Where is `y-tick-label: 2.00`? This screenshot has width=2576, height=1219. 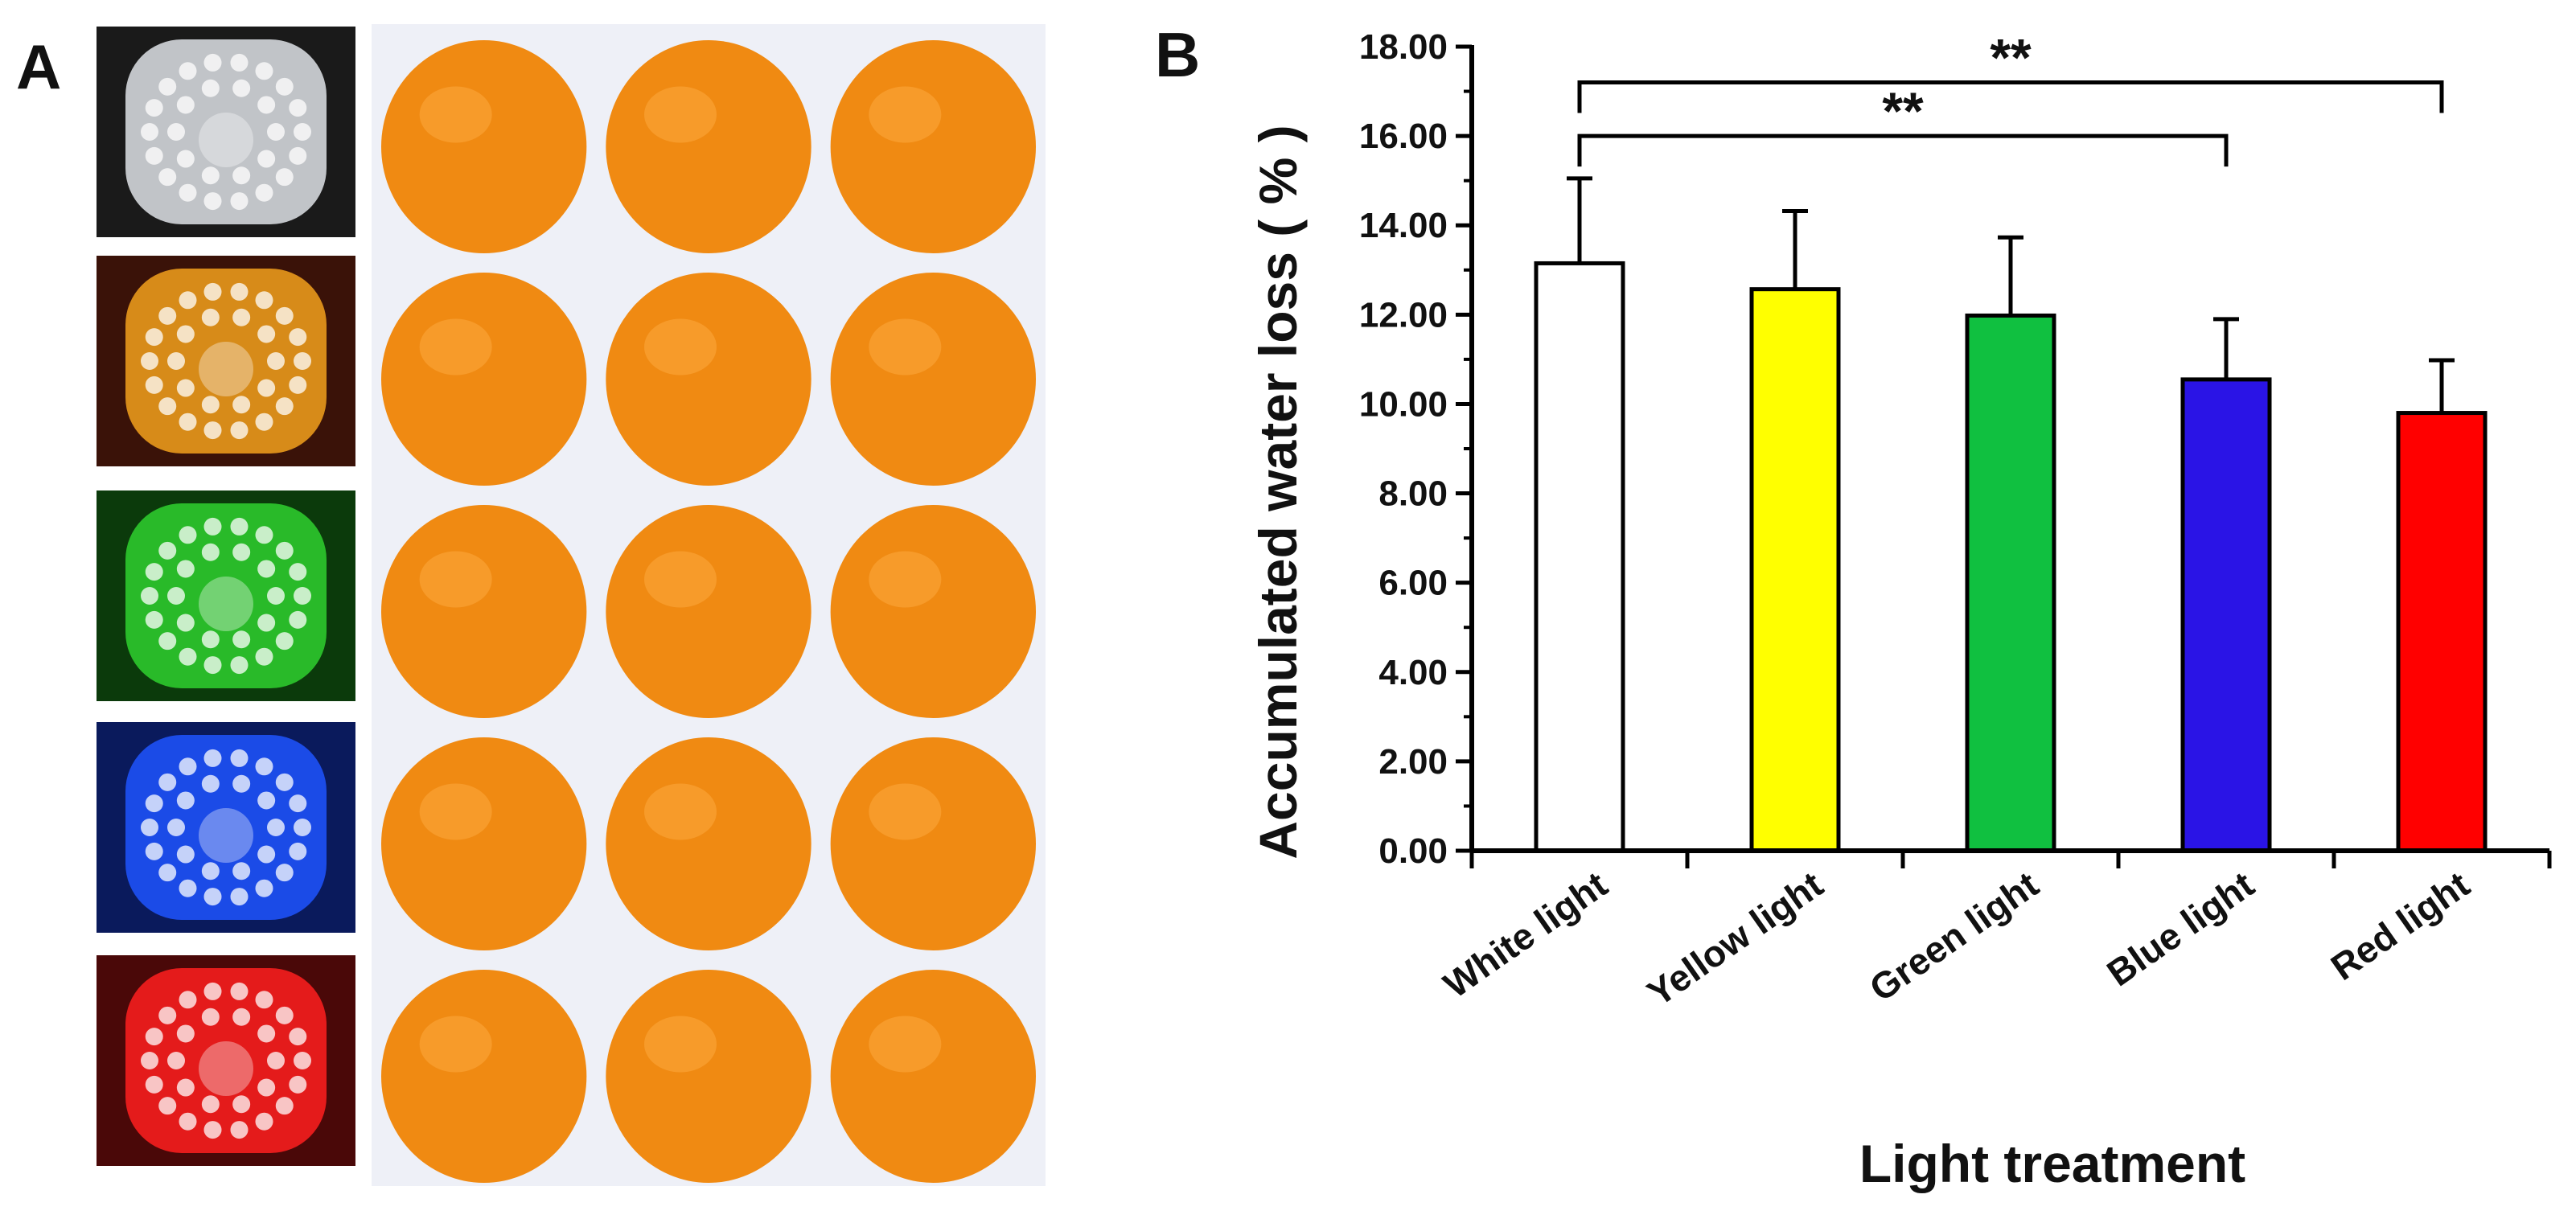 y-tick-label: 2.00 is located at coordinates (1413, 762).